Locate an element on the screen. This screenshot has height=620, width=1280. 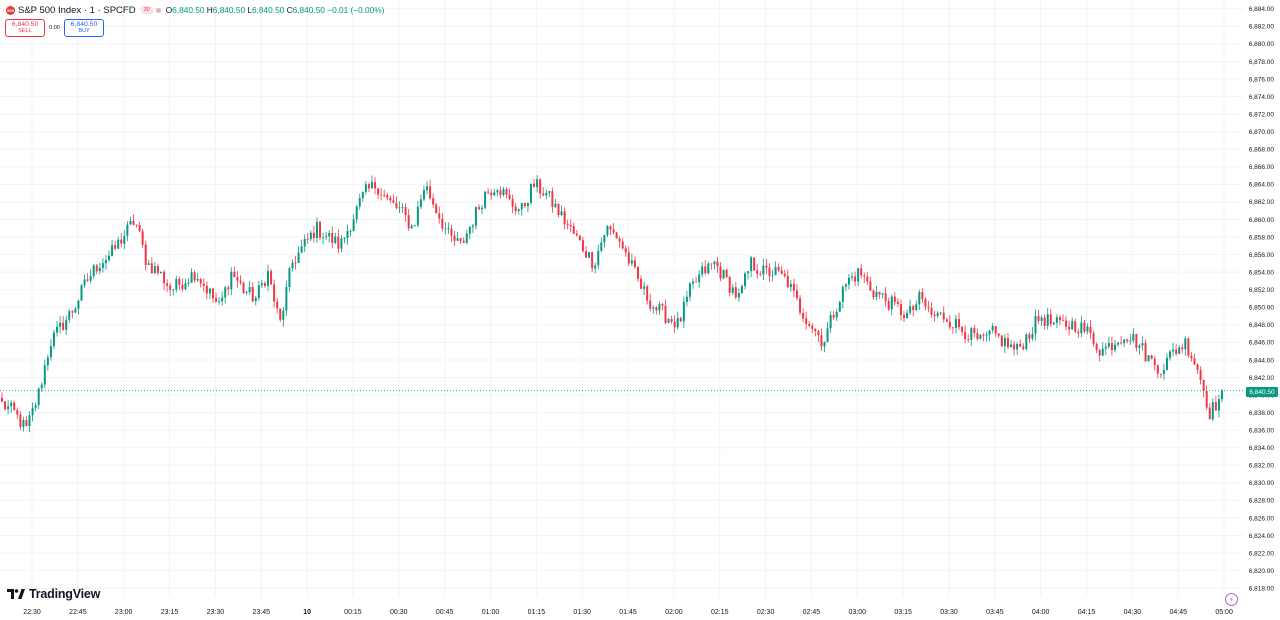
x-tick-label: 23:15 is located at coordinates (170, 612).